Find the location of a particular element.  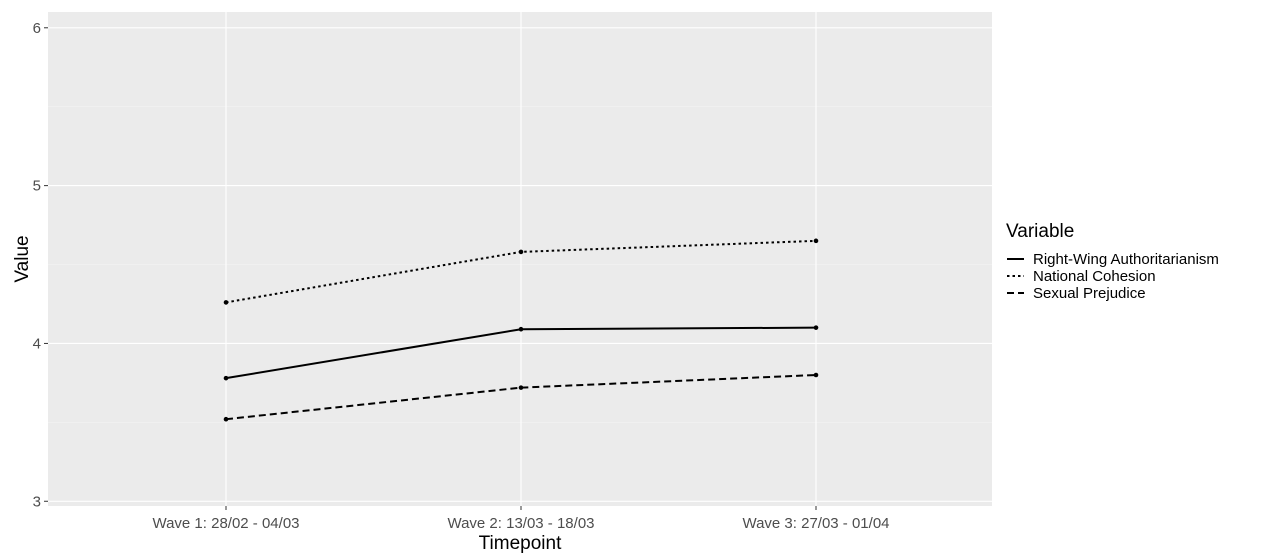

y-tick-label: 5 is located at coordinates (37, 186).